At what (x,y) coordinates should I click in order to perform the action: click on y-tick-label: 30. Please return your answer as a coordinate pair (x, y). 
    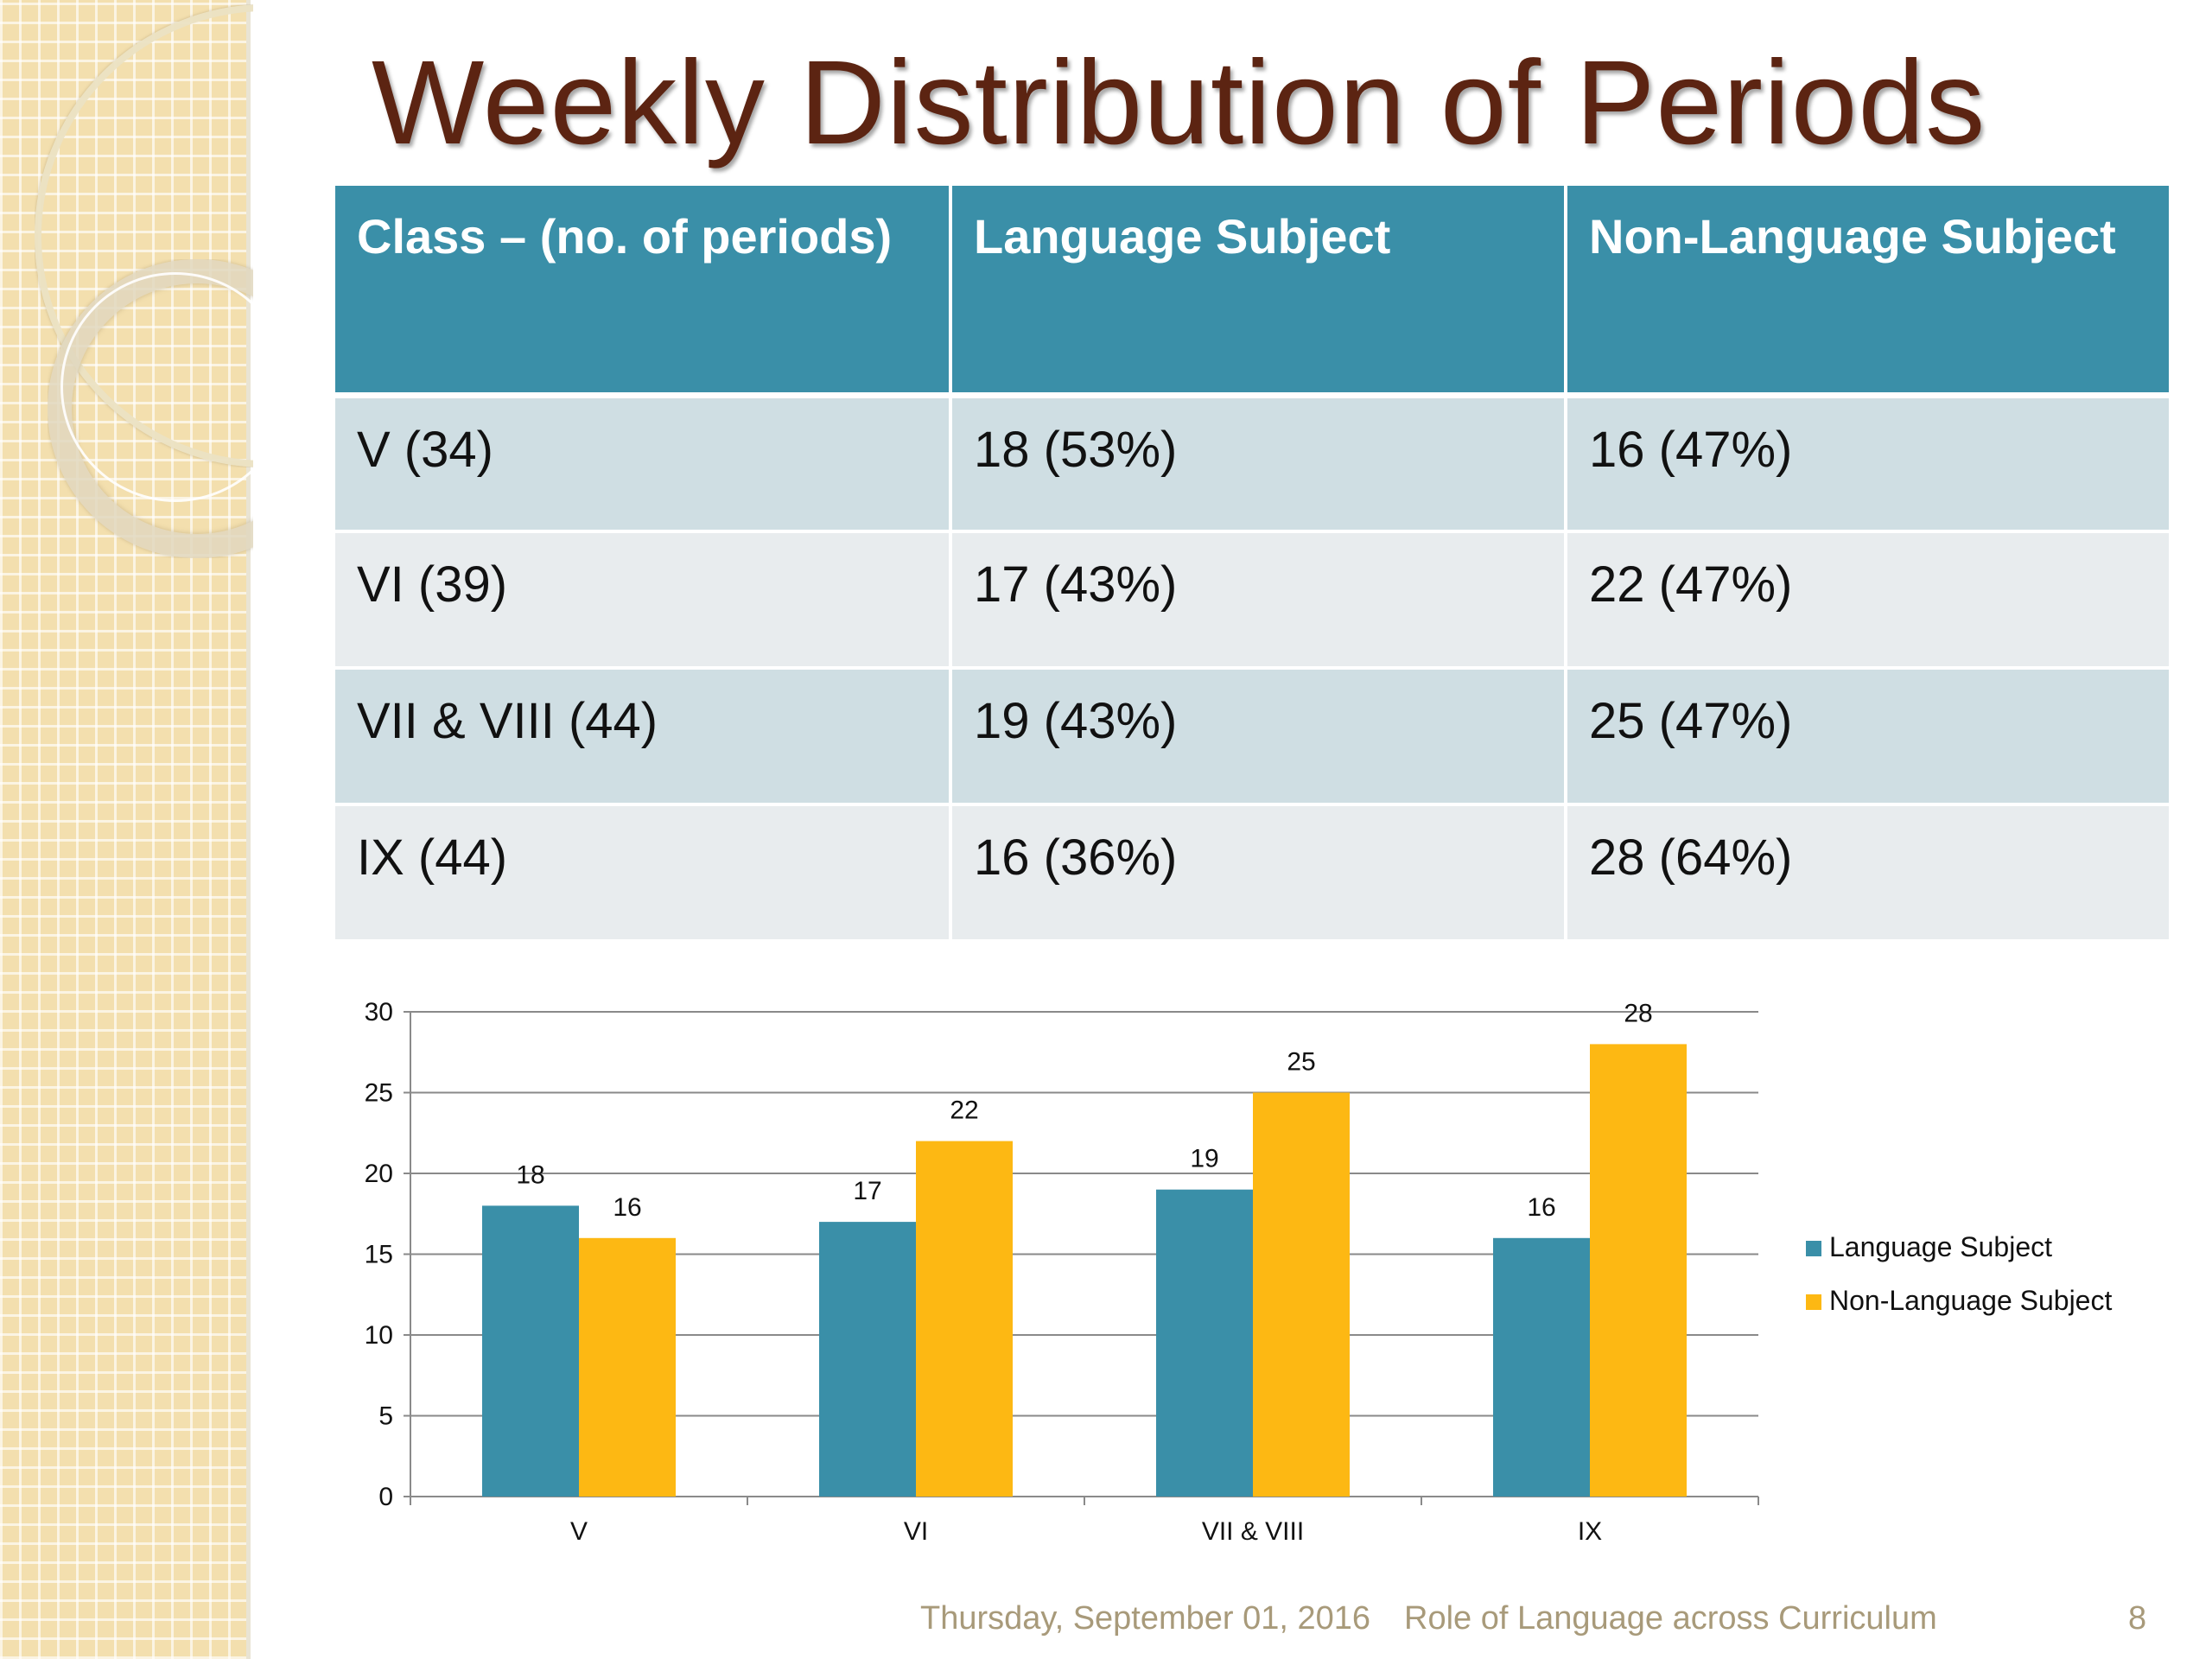
    Looking at the image, I should click on (379, 1013).